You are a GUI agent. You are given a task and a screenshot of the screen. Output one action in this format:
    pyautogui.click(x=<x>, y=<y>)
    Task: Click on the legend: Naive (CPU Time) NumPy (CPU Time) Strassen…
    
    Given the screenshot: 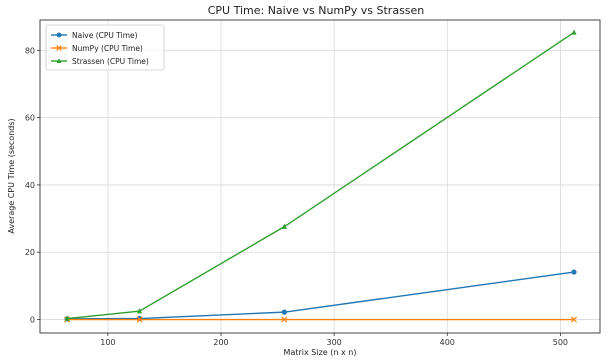 What is the action you would take?
    pyautogui.click(x=105, y=47)
    